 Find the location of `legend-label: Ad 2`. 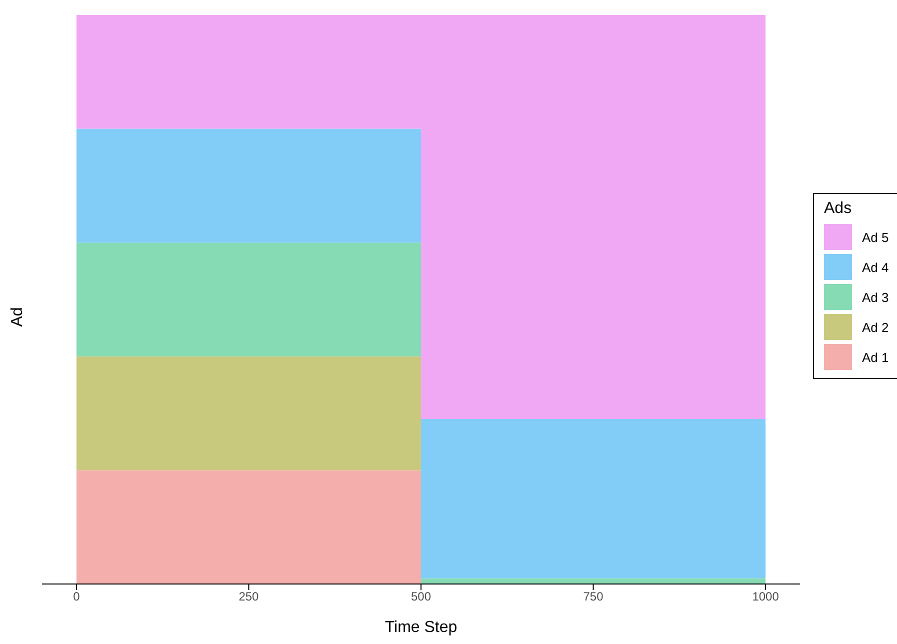

legend-label: Ad 2 is located at coordinates (875, 327).